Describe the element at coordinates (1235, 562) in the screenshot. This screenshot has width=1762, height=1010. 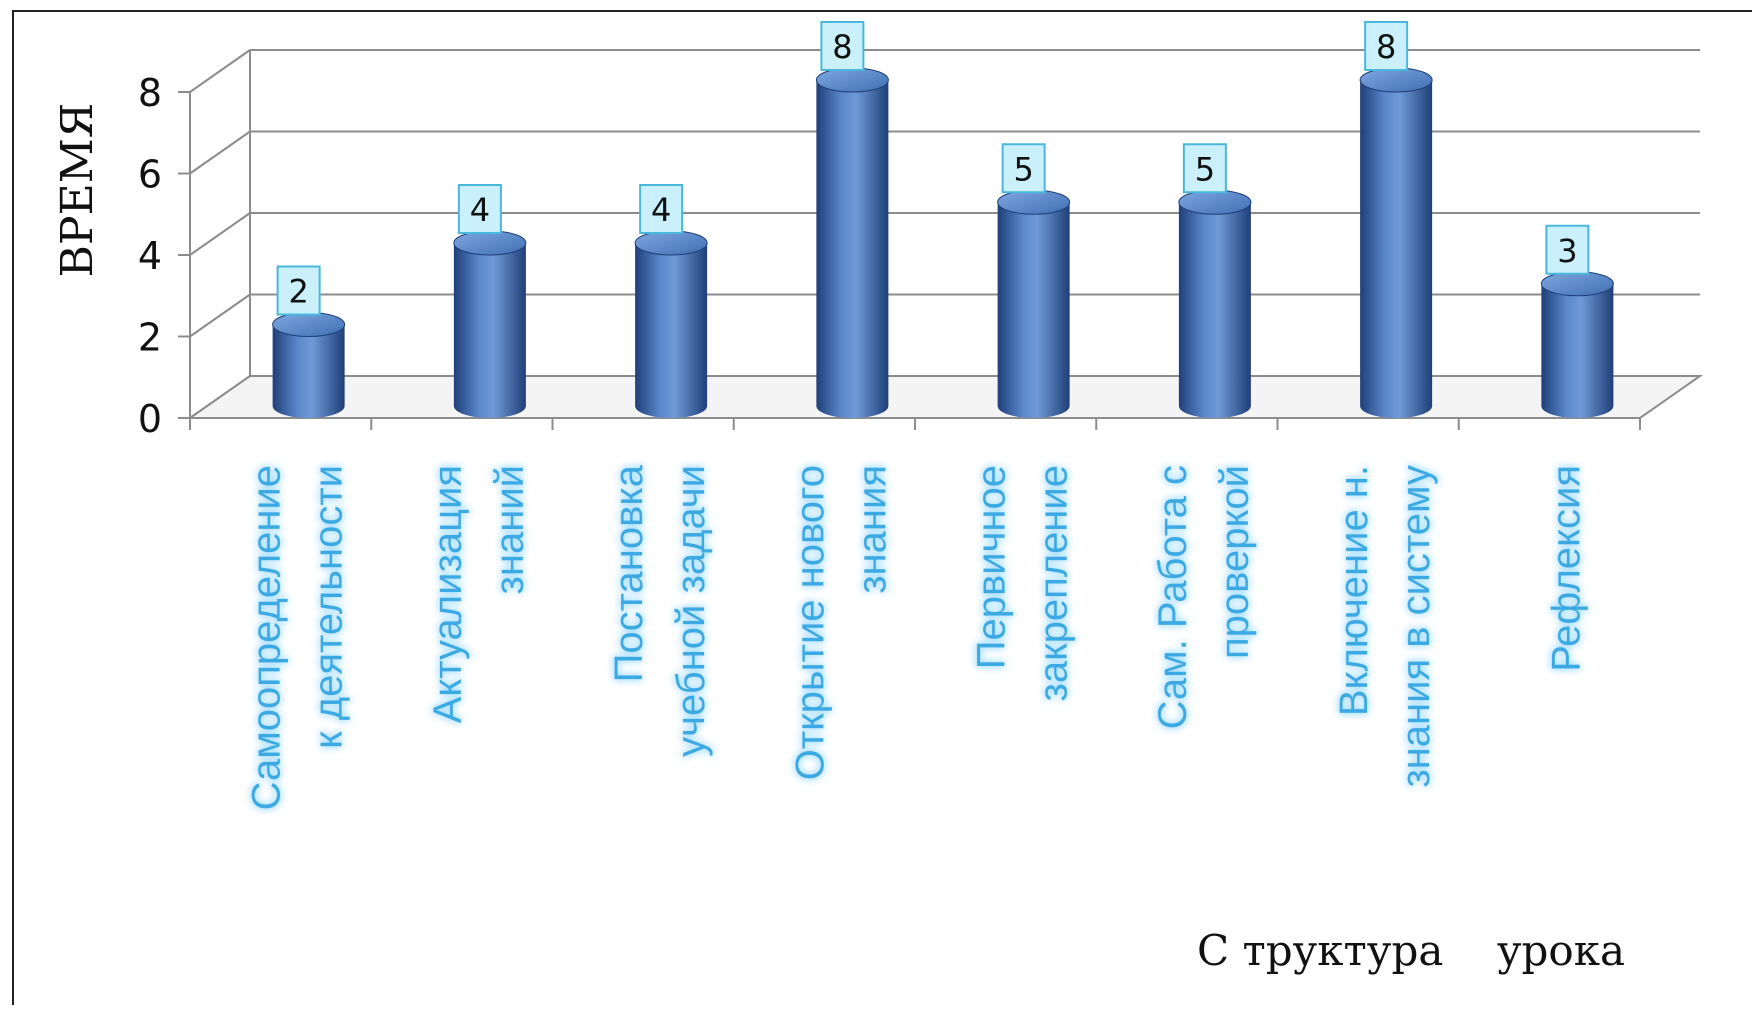
I see `category-label-line: проверкой` at that location.